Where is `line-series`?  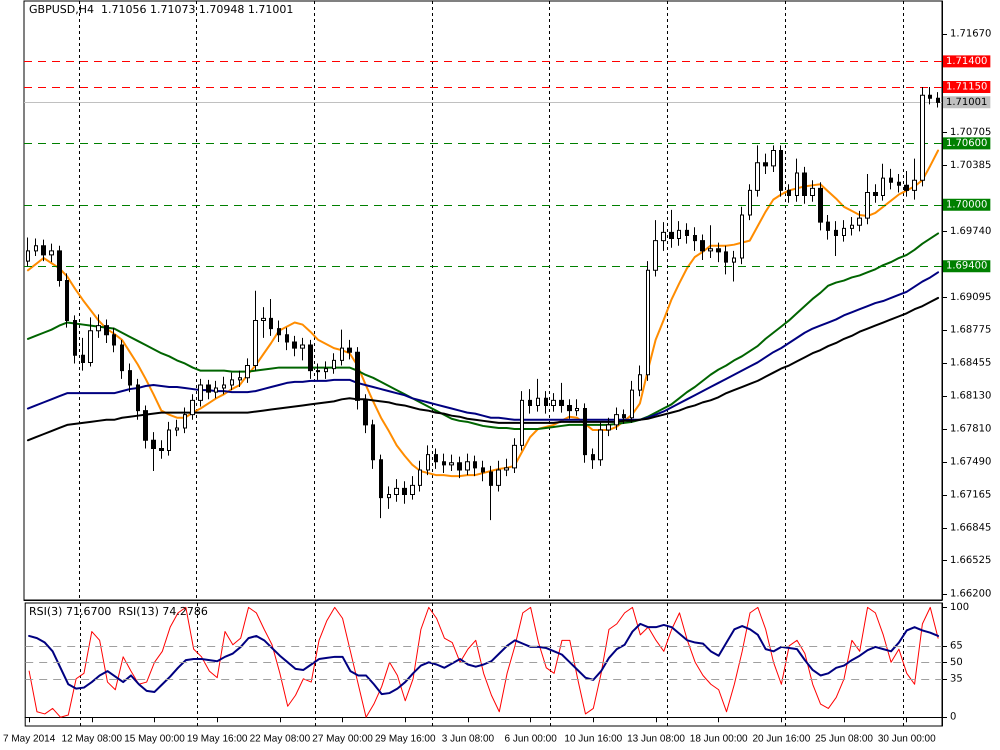 line-series is located at coordinates (484, 659).